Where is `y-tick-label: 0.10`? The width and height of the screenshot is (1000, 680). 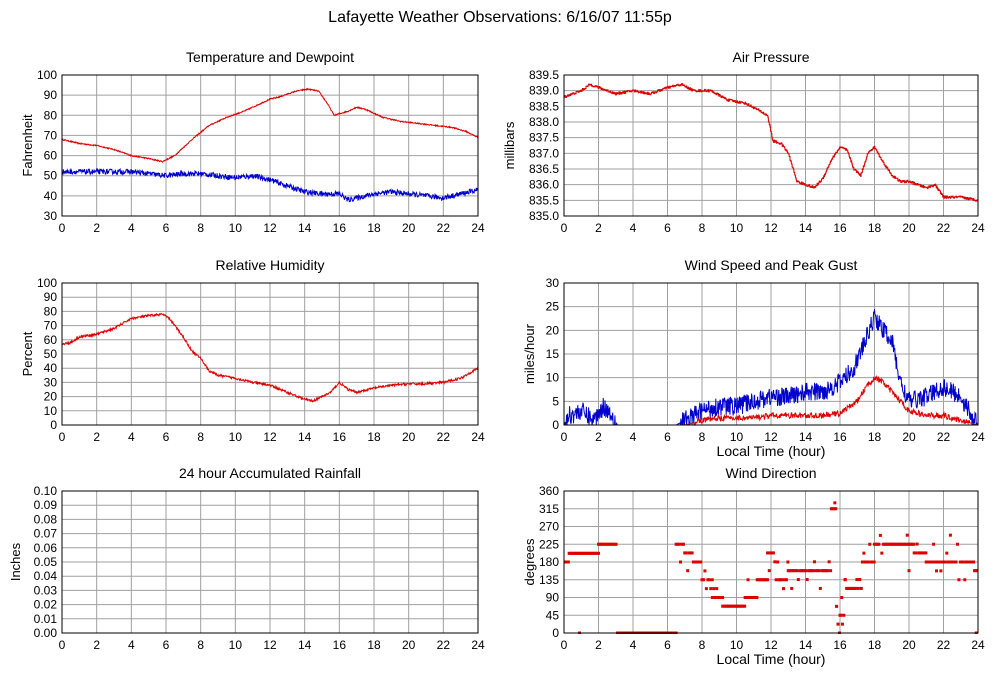
y-tick-label: 0.10 is located at coordinates (46, 491).